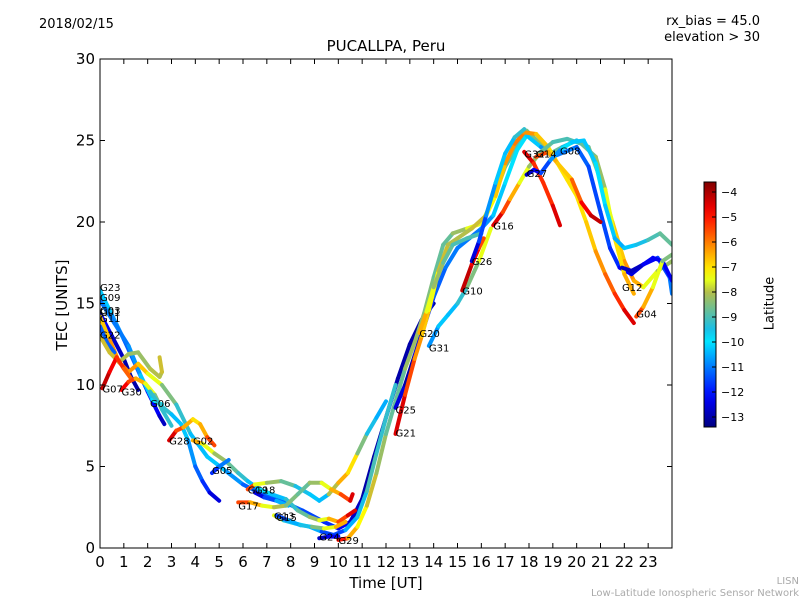 The height and width of the screenshot is (600, 800). I want to click on x-tick-label: 6, so click(243, 562).